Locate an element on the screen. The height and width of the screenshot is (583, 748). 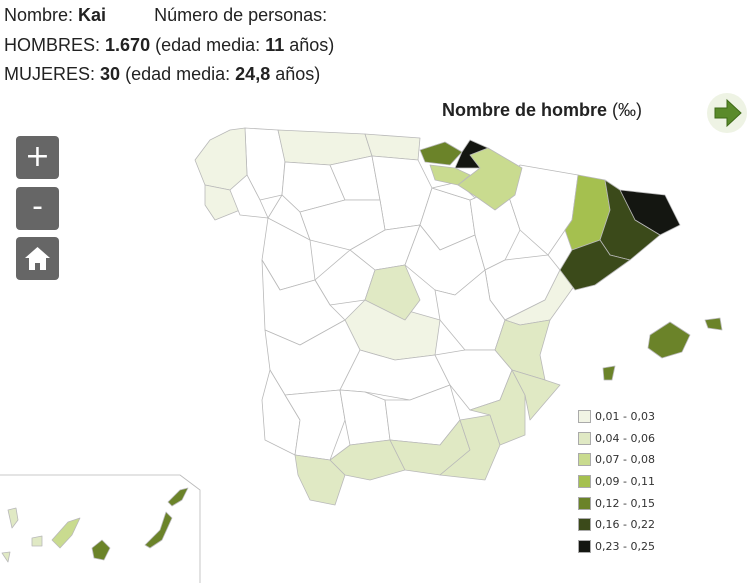
persons-label: Número de personas: is located at coordinates (241, 15).